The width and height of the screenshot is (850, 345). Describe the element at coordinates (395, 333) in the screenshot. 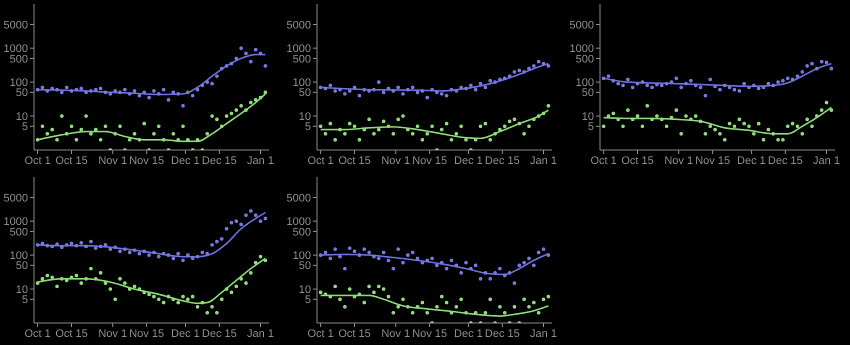

I see `x-tick-label: Nov 1` at that location.